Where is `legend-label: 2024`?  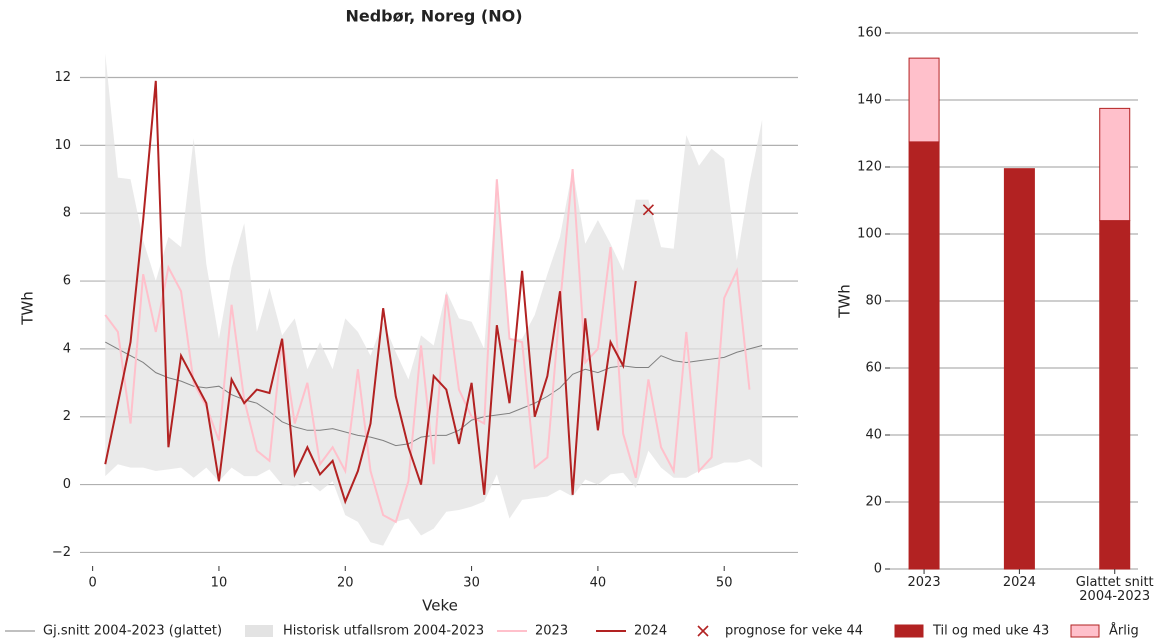
legend-label: 2024 is located at coordinates (650, 631).